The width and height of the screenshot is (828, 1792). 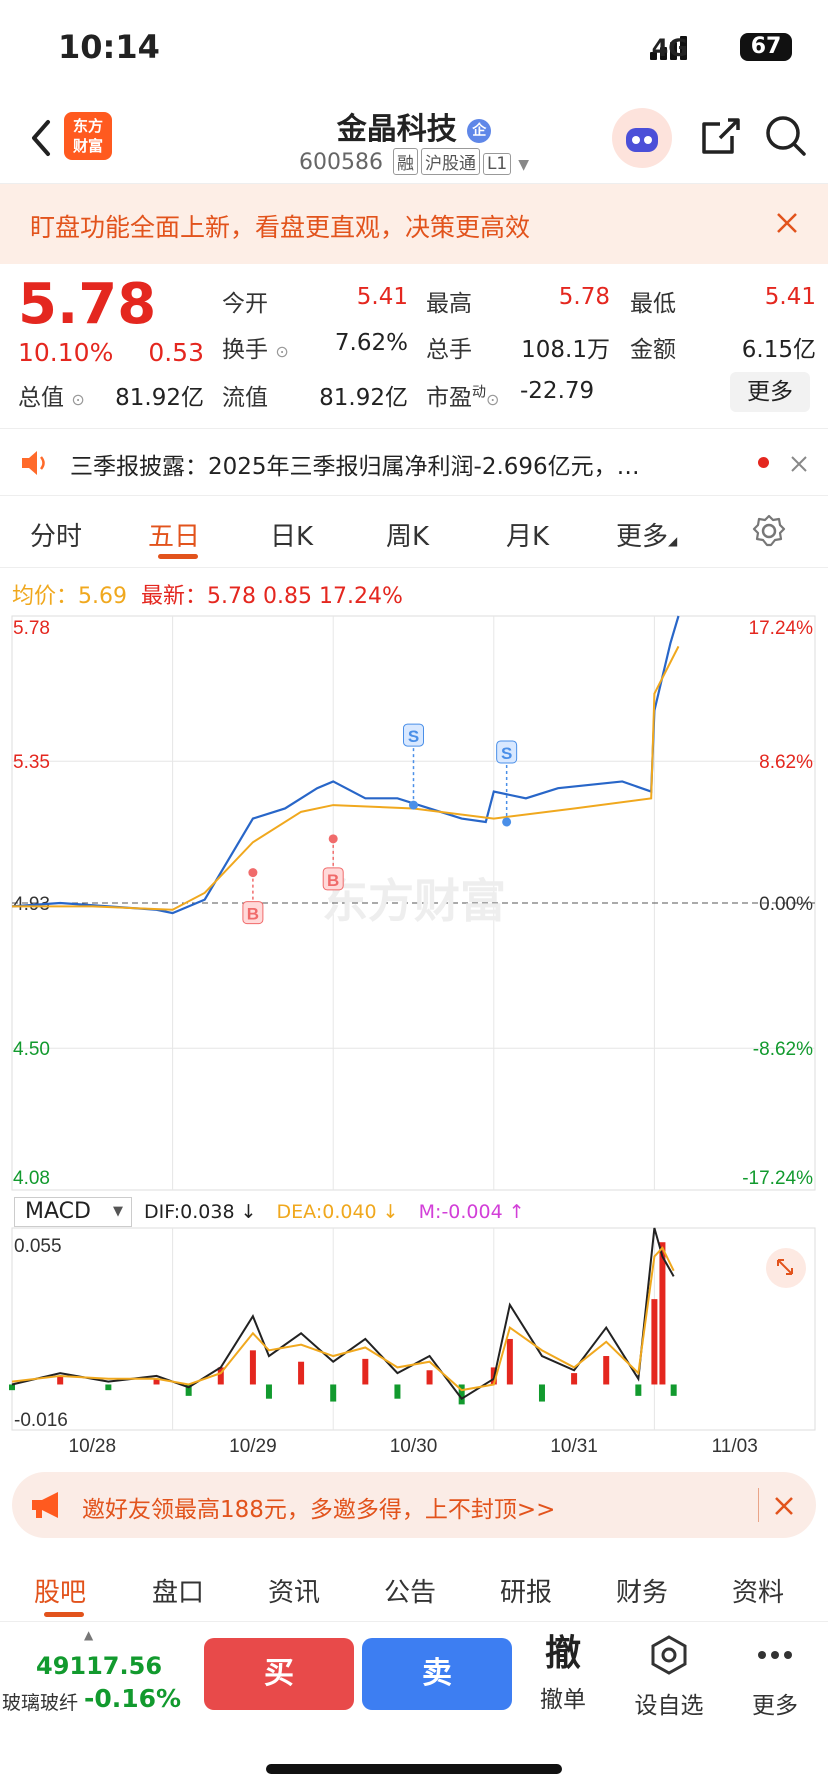 I want to click on volume-value: 108.1万, so click(x=565, y=350).